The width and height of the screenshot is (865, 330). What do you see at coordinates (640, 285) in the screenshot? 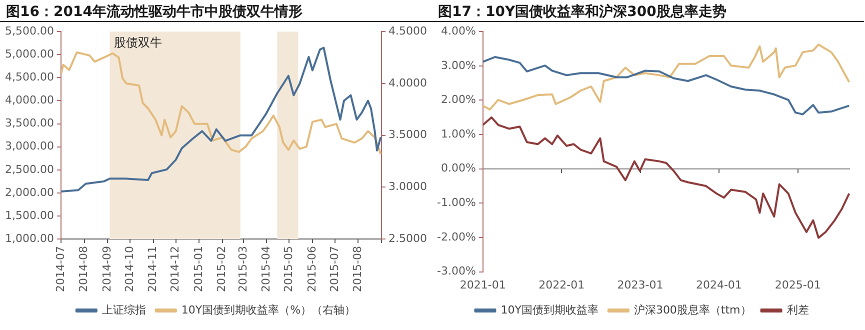
I see `x-tick-label: 2023-01` at bounding box center [640, 285].